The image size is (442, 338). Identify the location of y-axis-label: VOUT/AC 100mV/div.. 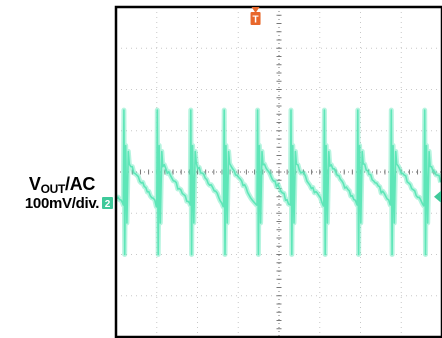
(62, 193).